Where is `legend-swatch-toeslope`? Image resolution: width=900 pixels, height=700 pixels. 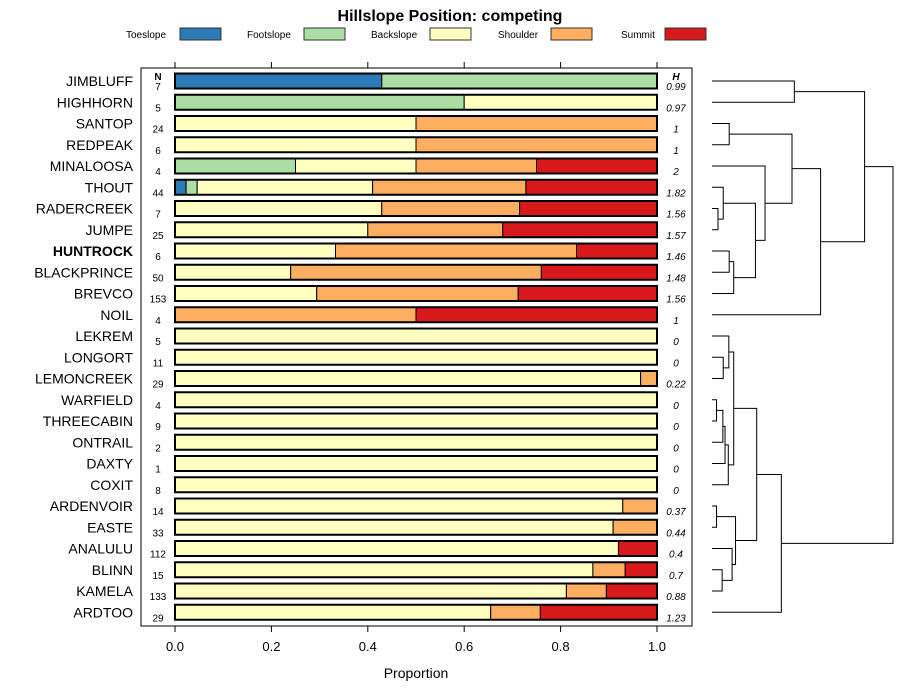 legend-swatch-toeslope is located at coordinates (200, 34).